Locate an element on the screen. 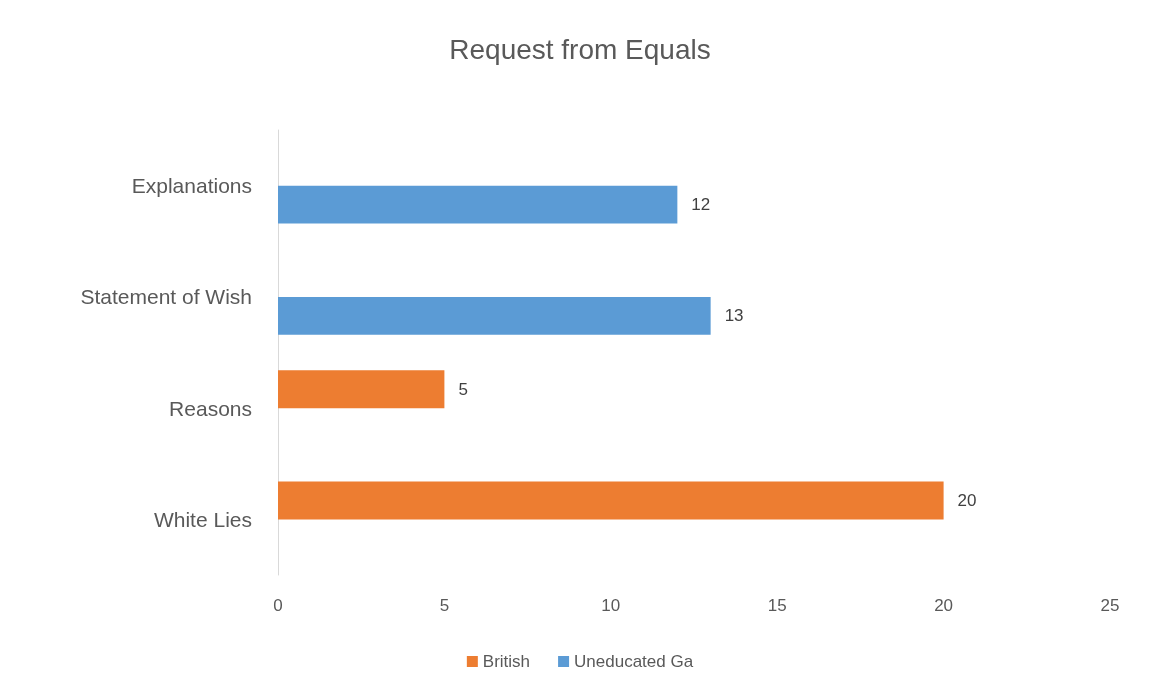 This screenshot has height=695, width=1160. x-tick-label: 5 is located at coordinates (444, 605).